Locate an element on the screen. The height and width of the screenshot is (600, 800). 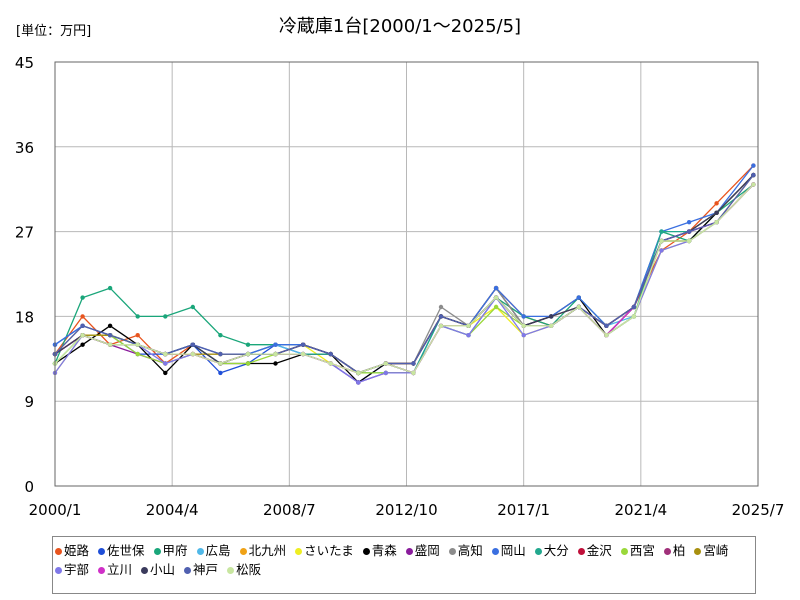
x-tick-label: 2008/7 is located at coordinates (289, 510).